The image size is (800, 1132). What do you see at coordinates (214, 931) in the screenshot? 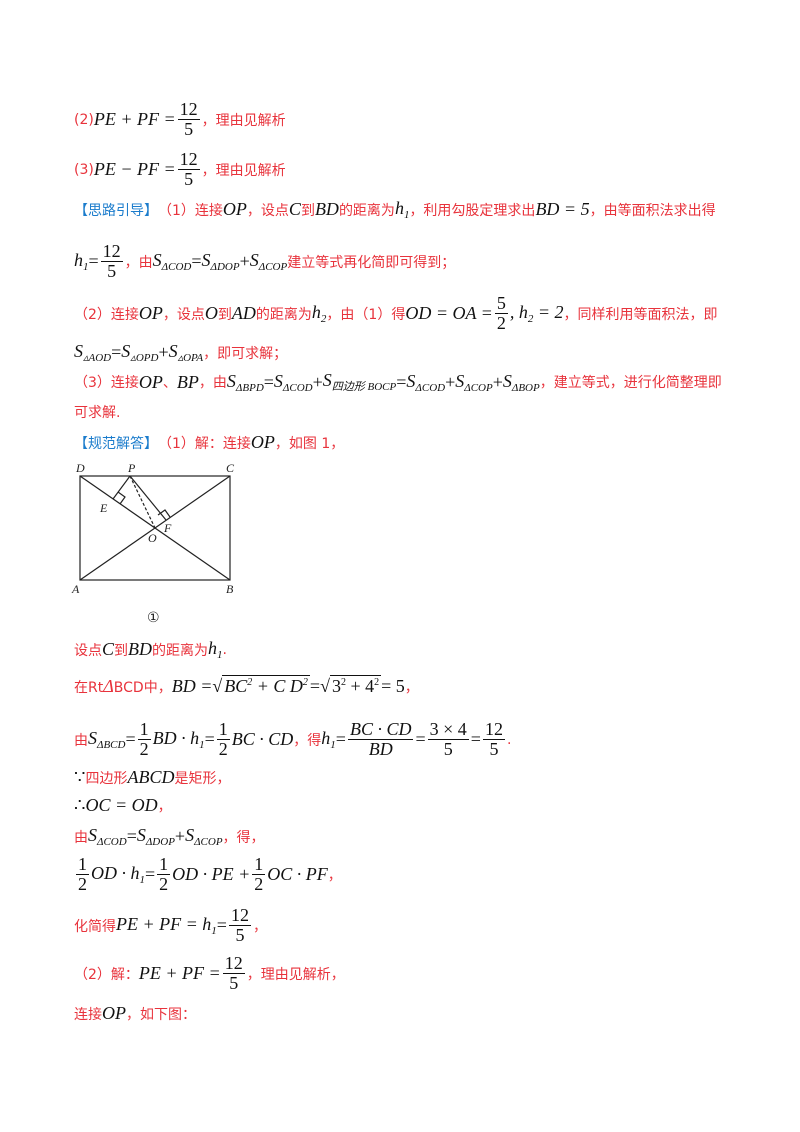
I see `subscript: 1` at bounding box center [214, 931].